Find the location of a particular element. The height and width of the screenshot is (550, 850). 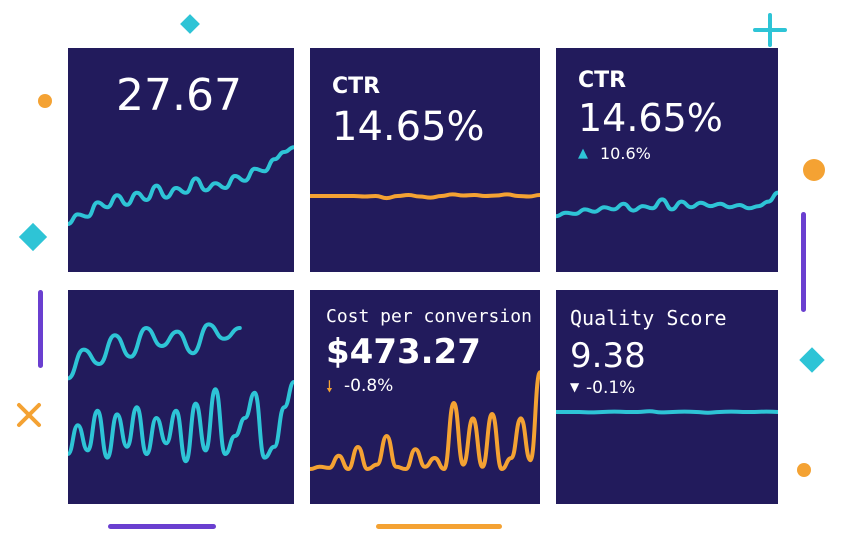

series-line-series-b is located at coordinates (181, 422).